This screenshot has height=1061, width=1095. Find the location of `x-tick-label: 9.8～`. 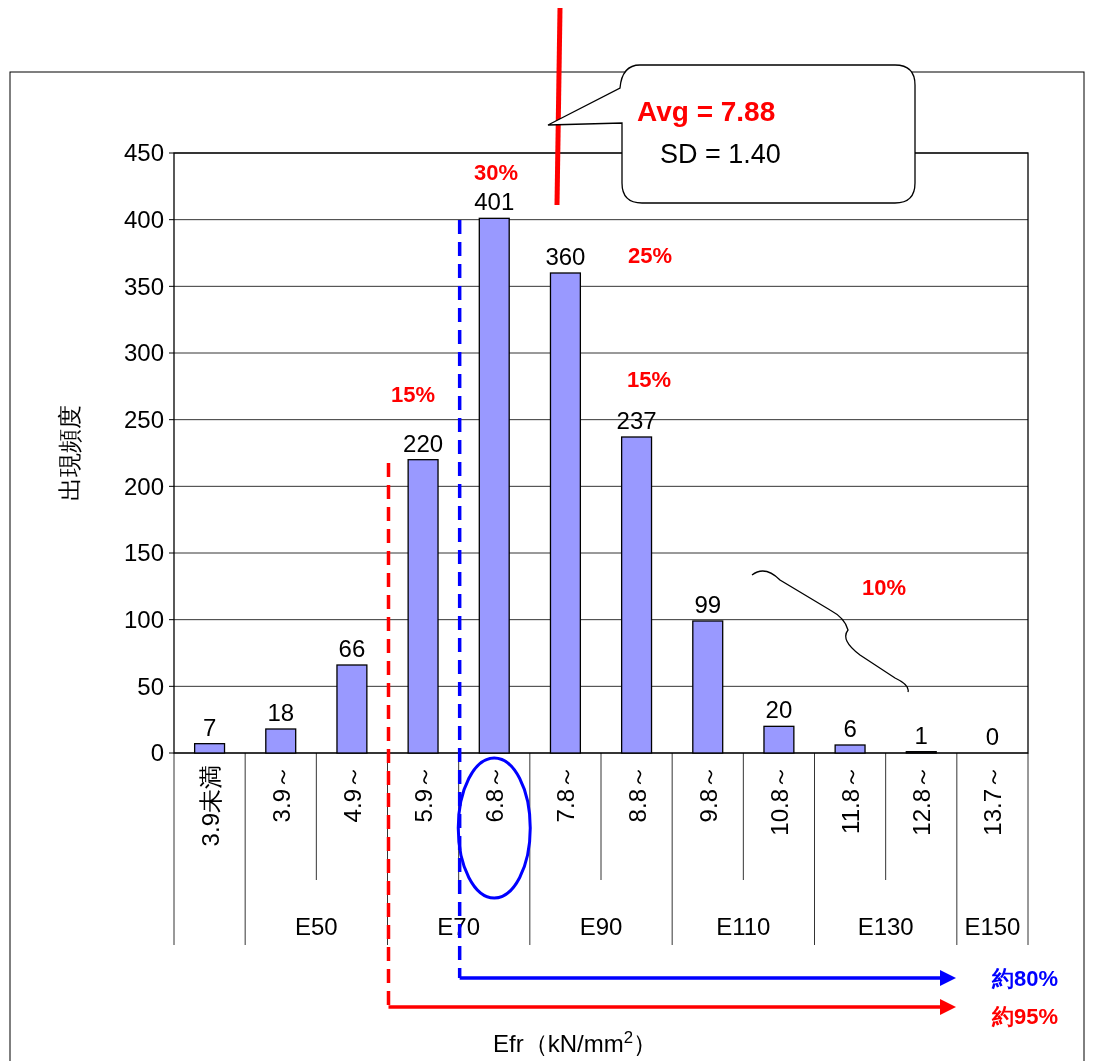

x-tick-label: 9.8～ is located at coordinates (708, 794).